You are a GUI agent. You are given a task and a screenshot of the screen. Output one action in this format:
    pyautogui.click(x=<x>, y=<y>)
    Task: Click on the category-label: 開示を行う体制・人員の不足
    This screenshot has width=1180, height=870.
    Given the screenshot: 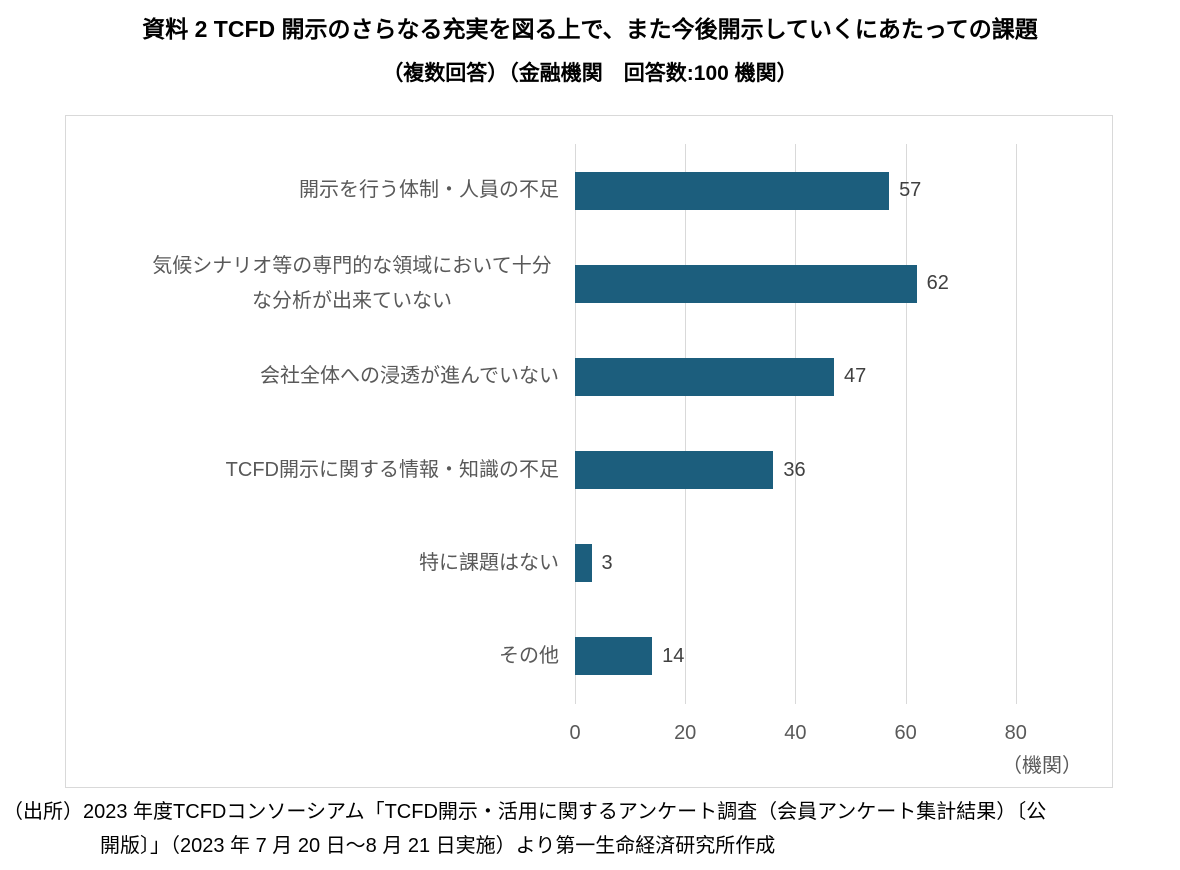 What is the action you would take?
    pyautogui.click(x=429, y=190)
    